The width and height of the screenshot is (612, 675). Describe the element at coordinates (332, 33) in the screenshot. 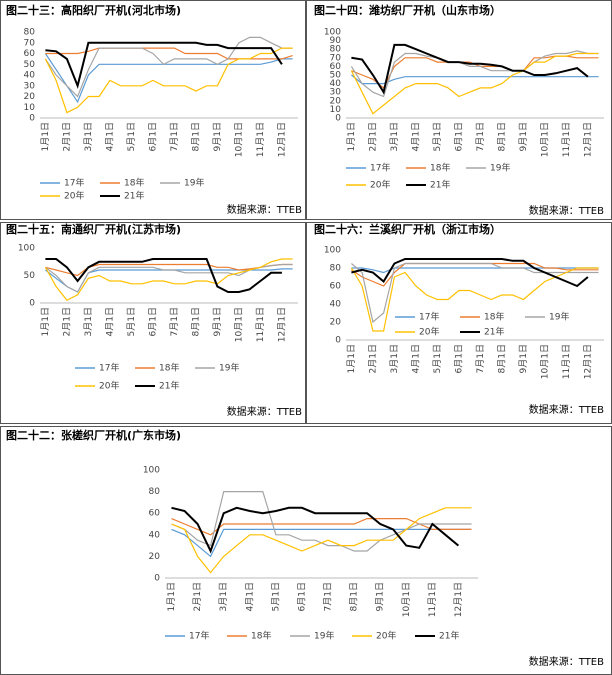

I see `y-tick-label: 100` at that location.